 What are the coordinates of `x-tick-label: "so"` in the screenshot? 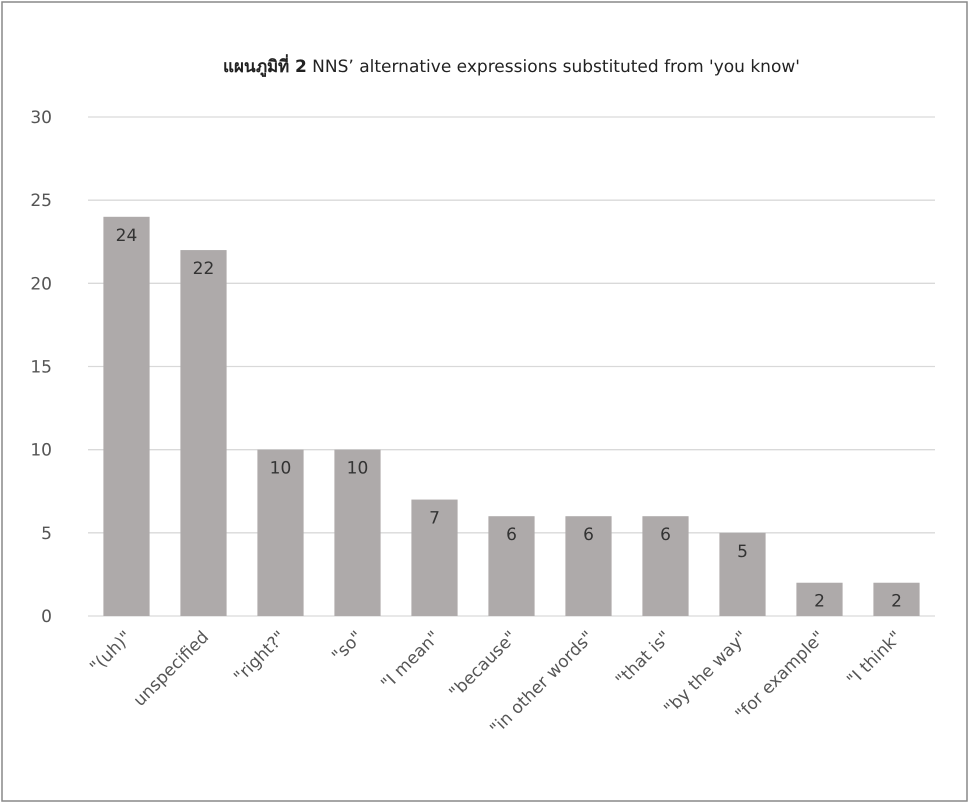 It's located at (348, 646).